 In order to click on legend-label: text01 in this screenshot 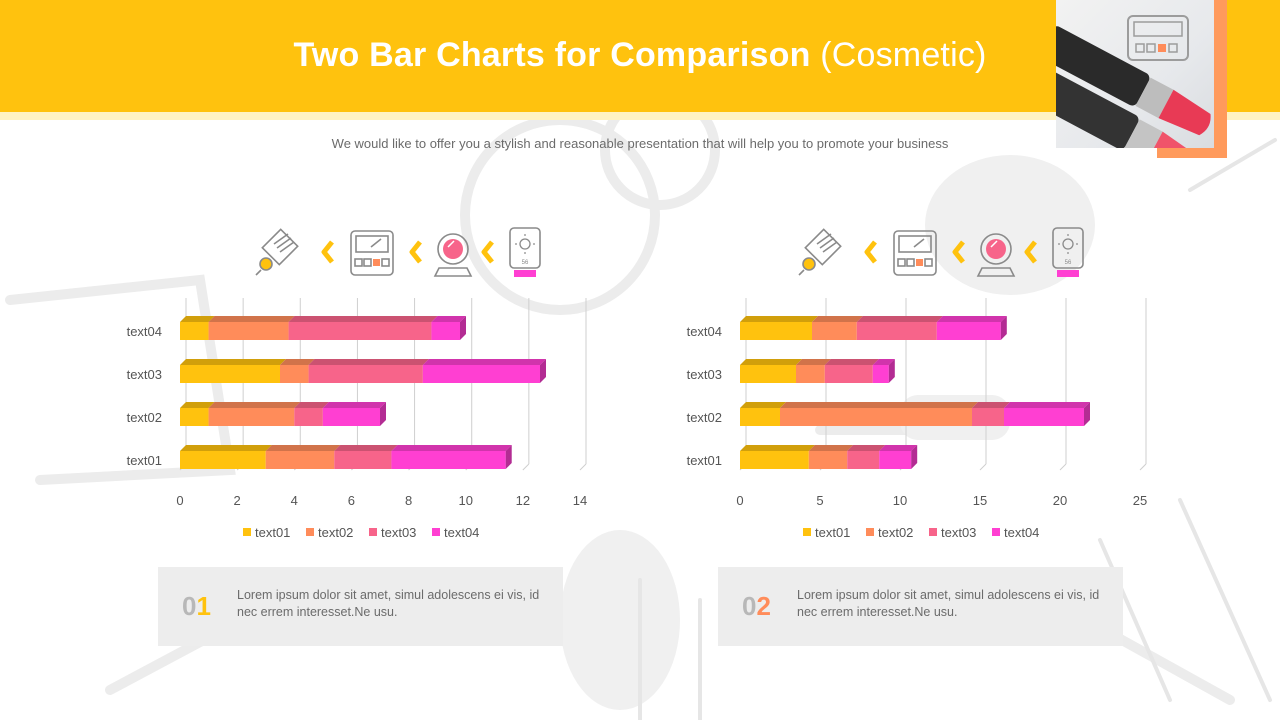, I will do `click(272, 532)`.